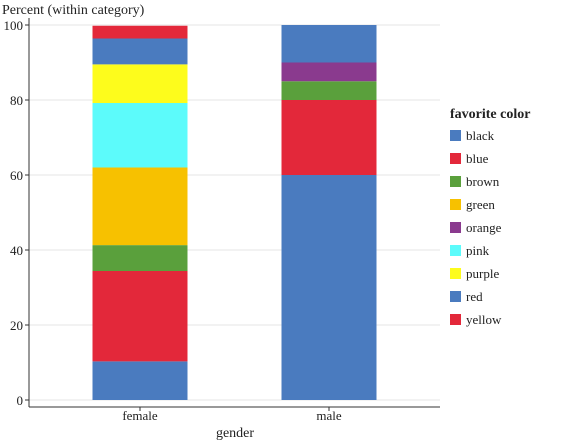 The height and width of the screenshot is (444, 566). What do you see at coordinates (140, 415) in the screenshot?
I see `x-tick-label-female: female` at bounding box center [140, 415].